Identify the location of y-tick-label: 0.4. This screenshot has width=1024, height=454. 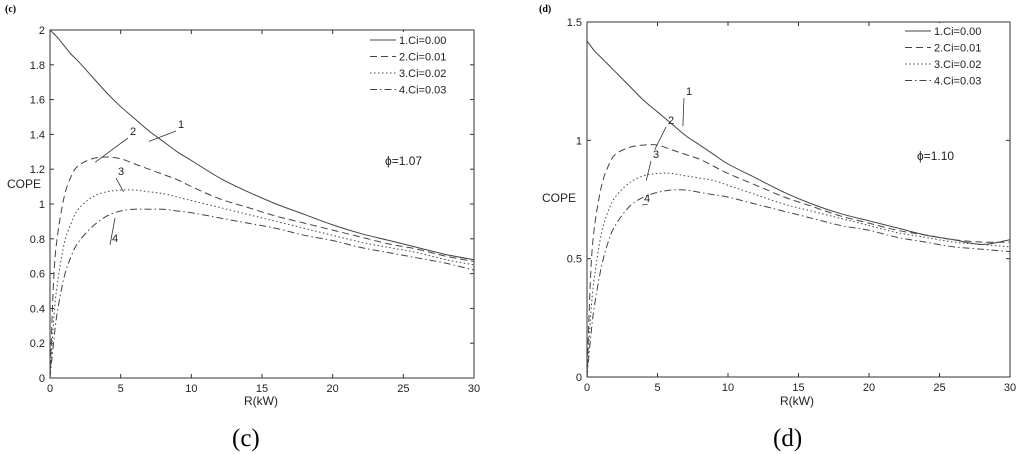
(37, 309).